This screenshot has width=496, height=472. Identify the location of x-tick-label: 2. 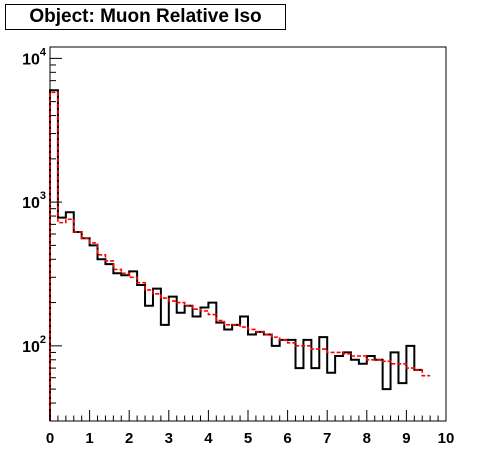
(129, 438).